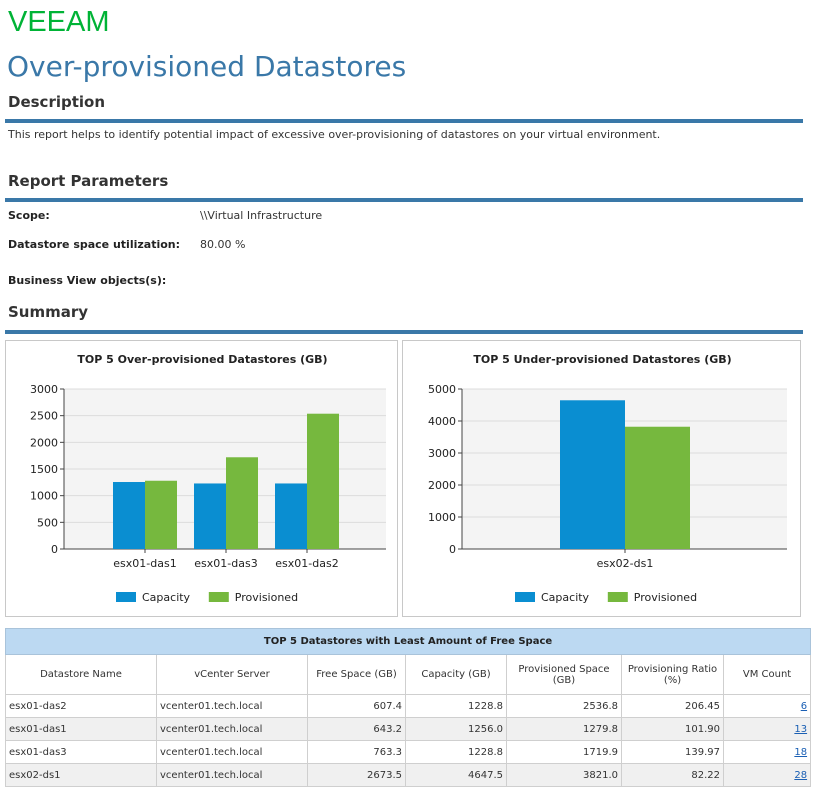 The height and width of the screenshot is (790, 815). What do you see at coordinates (801, 752) in the screenshot?
I see `vm-count-link: 18` at bounding box center [801, 752].